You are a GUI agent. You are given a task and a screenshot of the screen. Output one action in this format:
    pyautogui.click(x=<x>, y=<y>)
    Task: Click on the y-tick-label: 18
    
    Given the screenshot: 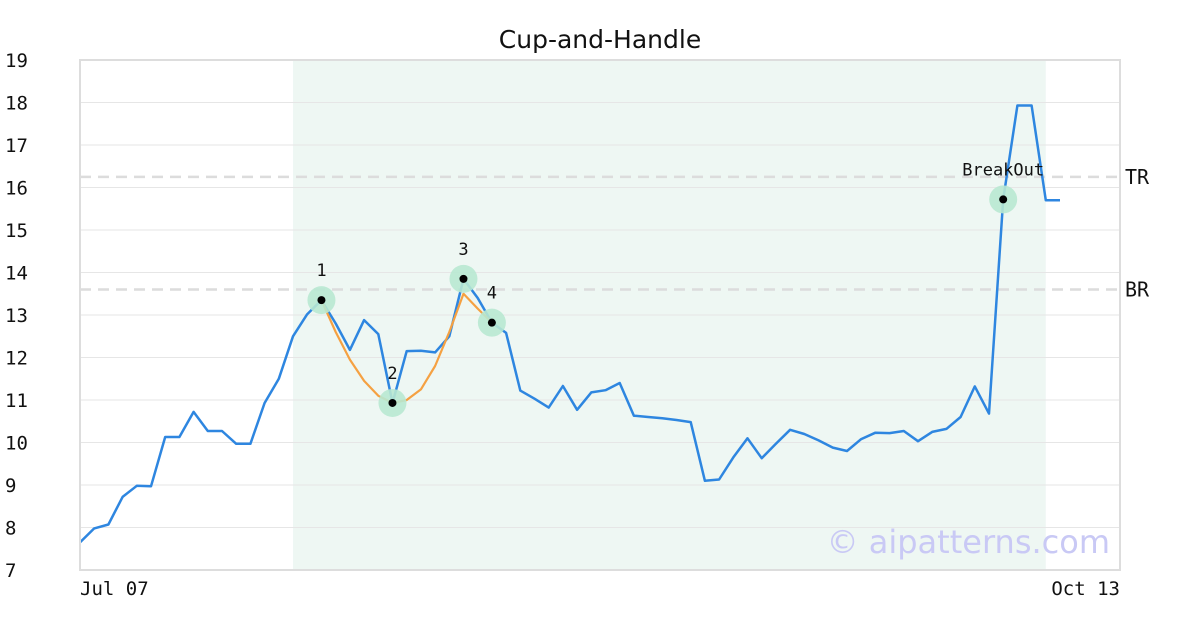 What is the action you would take?
    pyautogui.click(x=16, y=104)
    